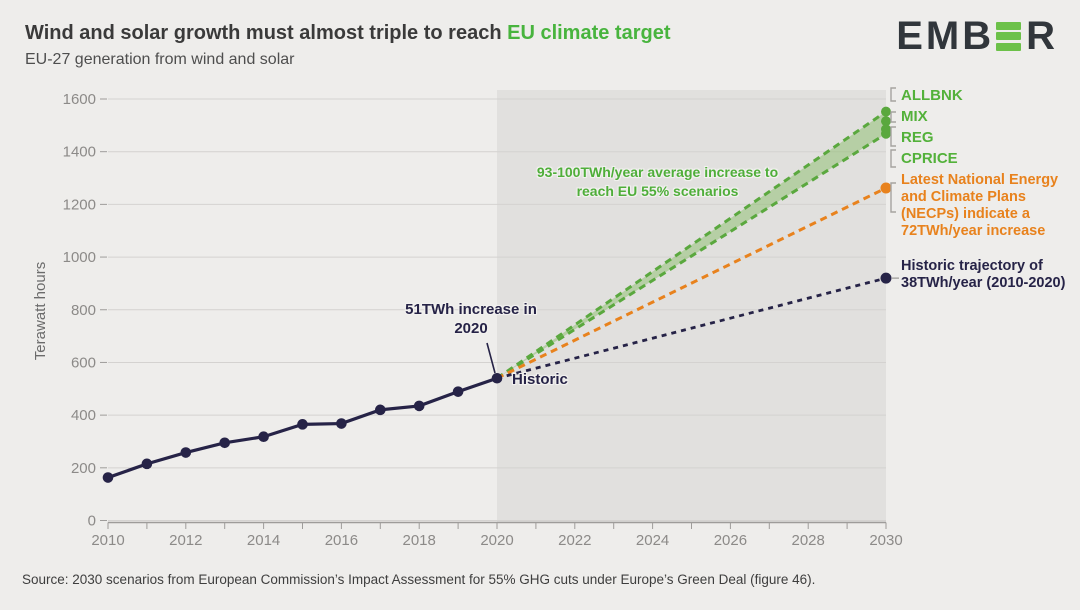  I want to click on historic-trajectory-line, so click(691, 328).